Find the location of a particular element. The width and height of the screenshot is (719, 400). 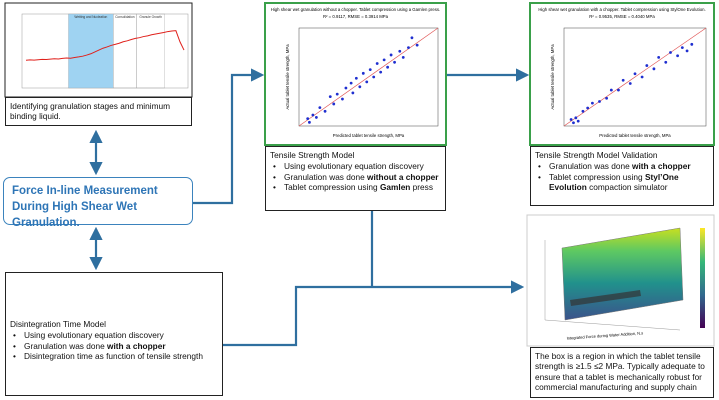

tensile-panel is located at coordinates (355, 74).